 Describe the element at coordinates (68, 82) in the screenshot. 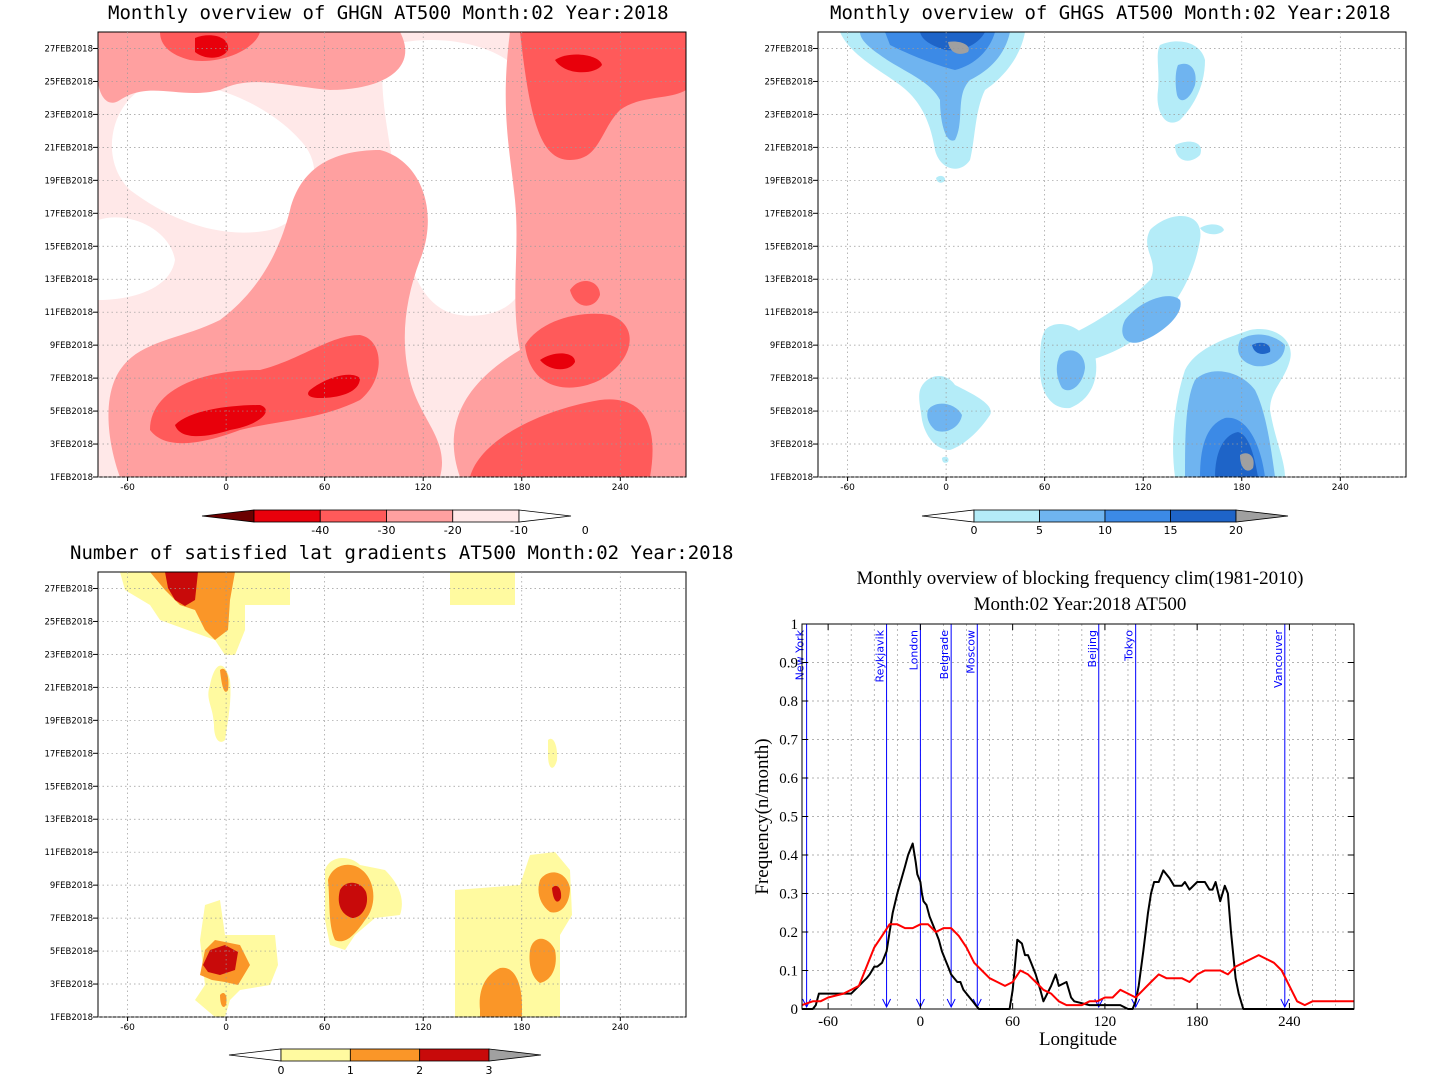

I see `y-tick-label: 25FEB2018` at that location.